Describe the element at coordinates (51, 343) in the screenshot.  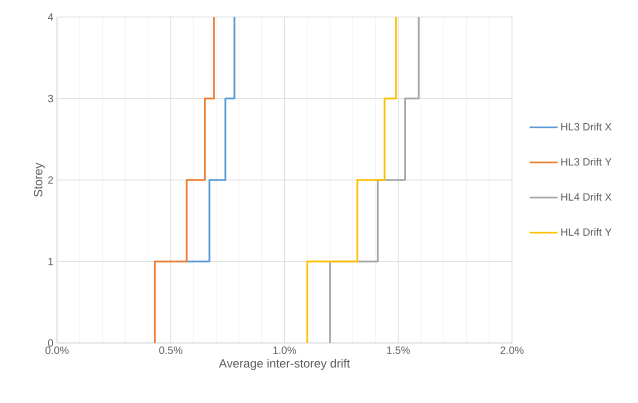
I see `y-tick-label: 0` at that location.